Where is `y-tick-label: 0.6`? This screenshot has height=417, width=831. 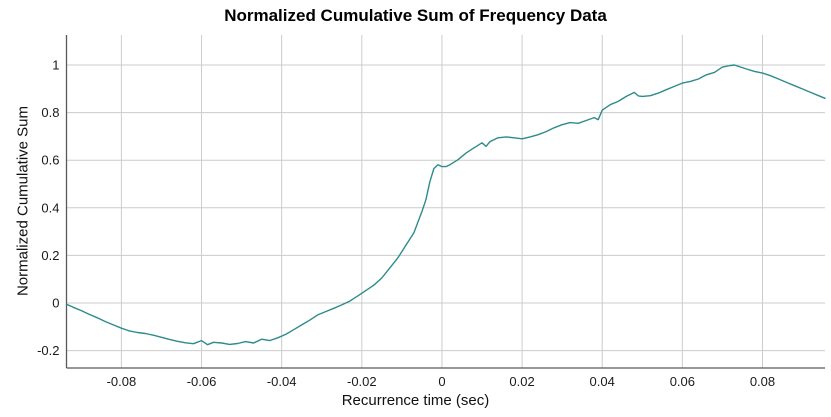
y-tick-label: 0.6 is located at coordinates (50, 160).